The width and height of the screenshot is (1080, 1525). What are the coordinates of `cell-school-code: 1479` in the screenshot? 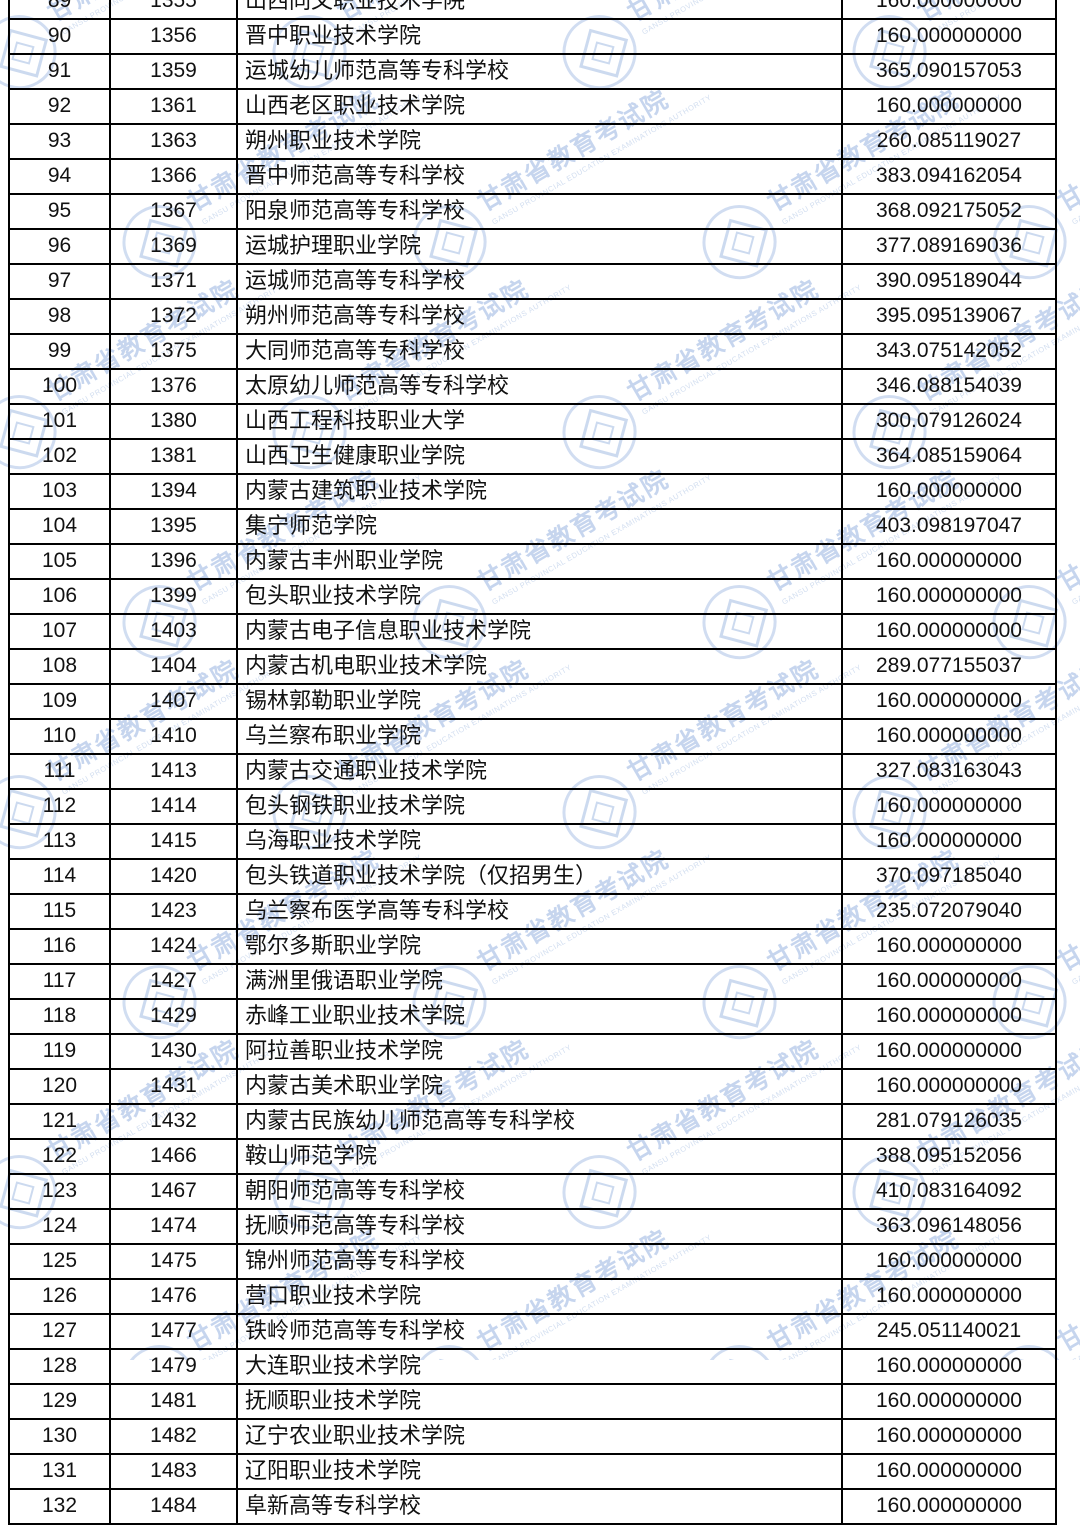 It's located at (173, 1366).